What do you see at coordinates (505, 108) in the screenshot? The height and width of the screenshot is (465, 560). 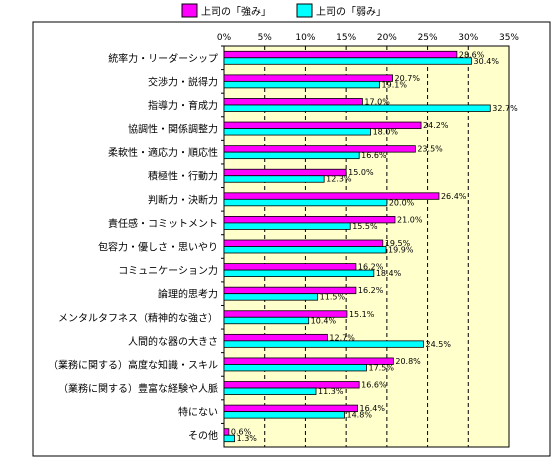 I see `data-label: 32.7%` at bounding box center [505, 108].